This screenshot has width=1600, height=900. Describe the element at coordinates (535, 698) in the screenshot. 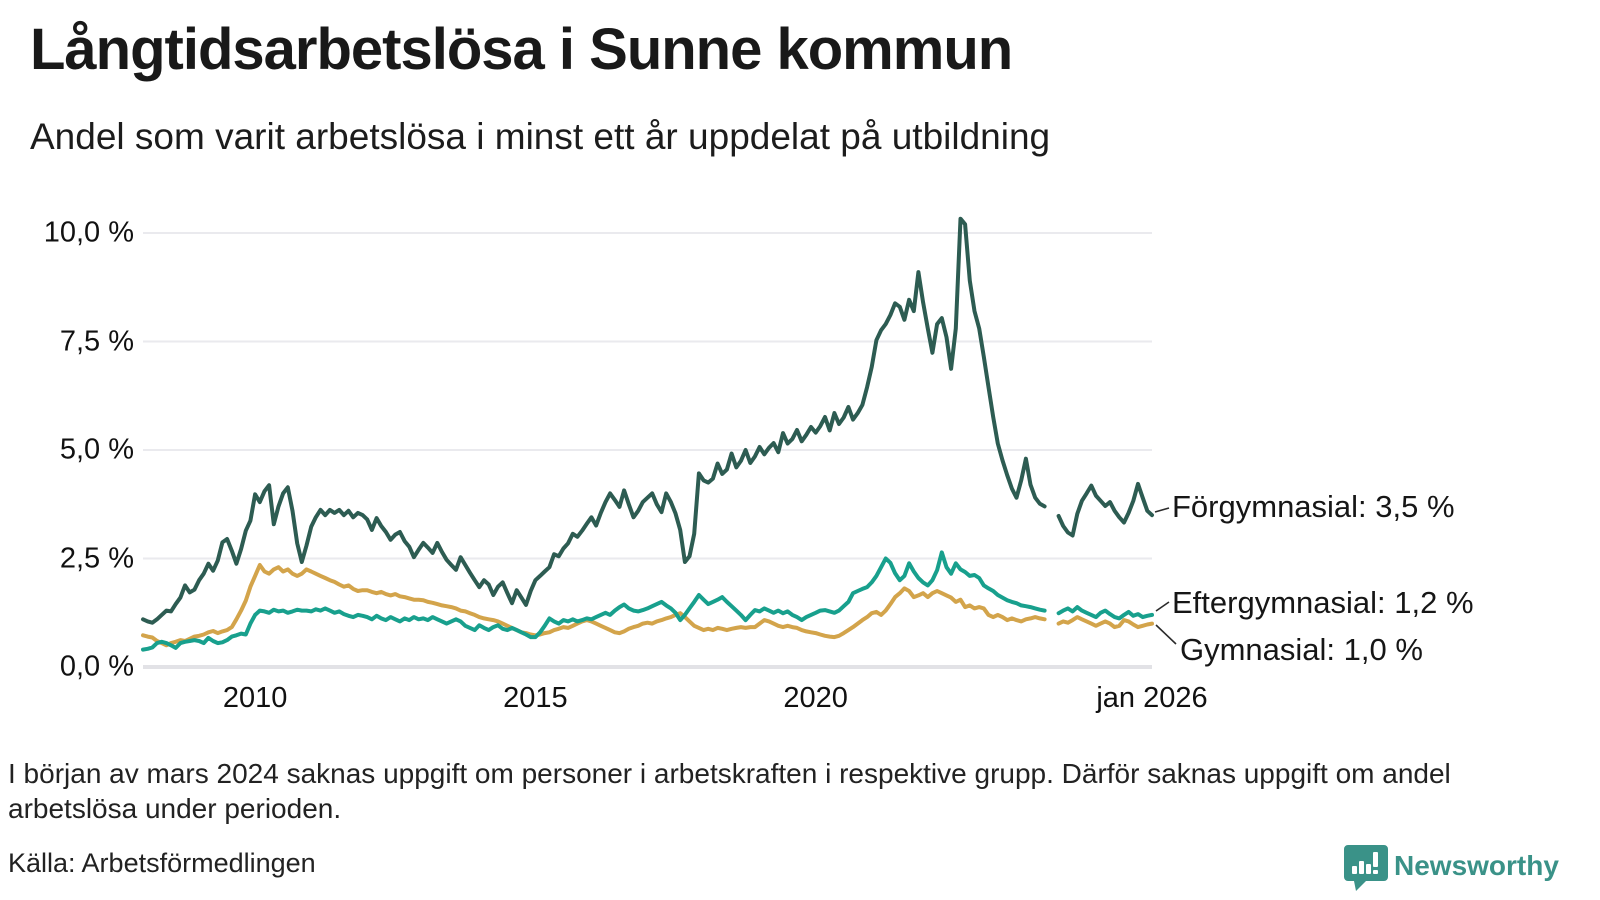

I see `x-tick-label: 2015` at that location.